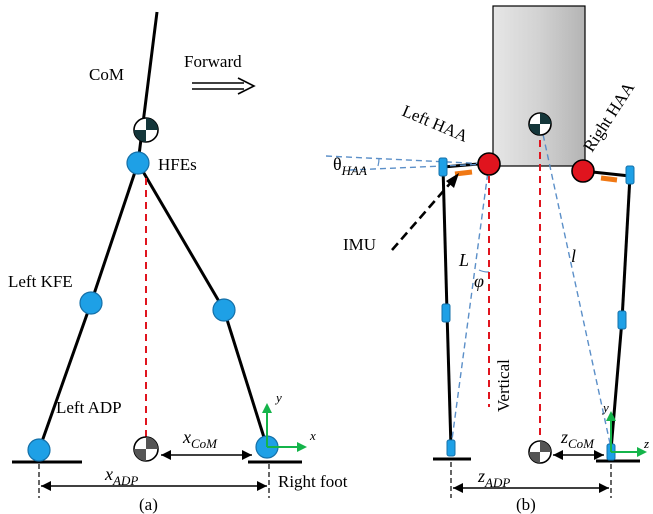 The image size is (653, 514). What do you see at coordinates (359, 244) in the screenshot?
I see `imu-label: IMU` at bounding box center [359, 244].